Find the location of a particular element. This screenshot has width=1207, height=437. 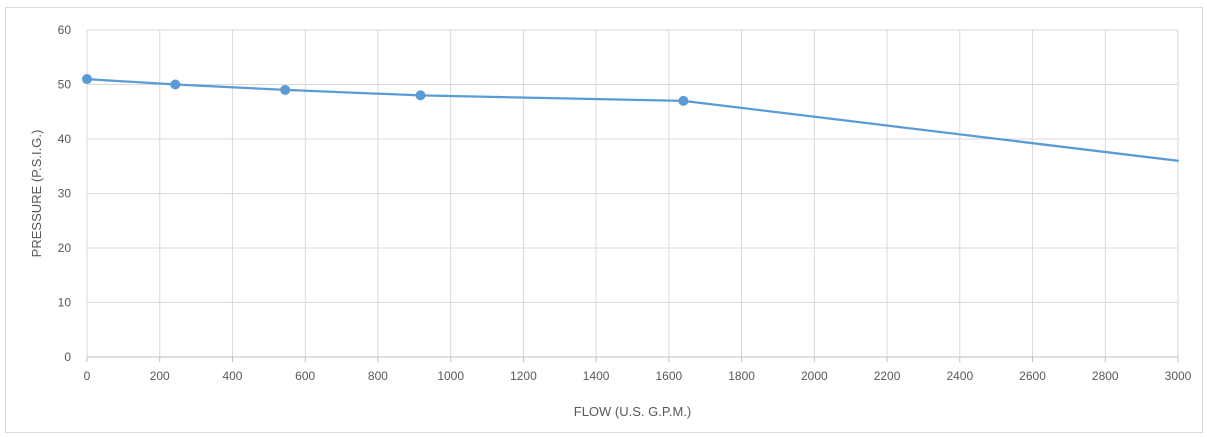

x-tick-label: 600 is located at coordinates (305, 376).